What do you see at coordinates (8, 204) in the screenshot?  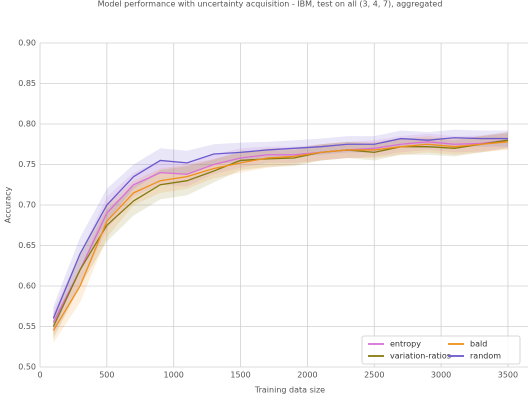 I see `y-axis-label: Accuracy` at bounding box center [8, 204].